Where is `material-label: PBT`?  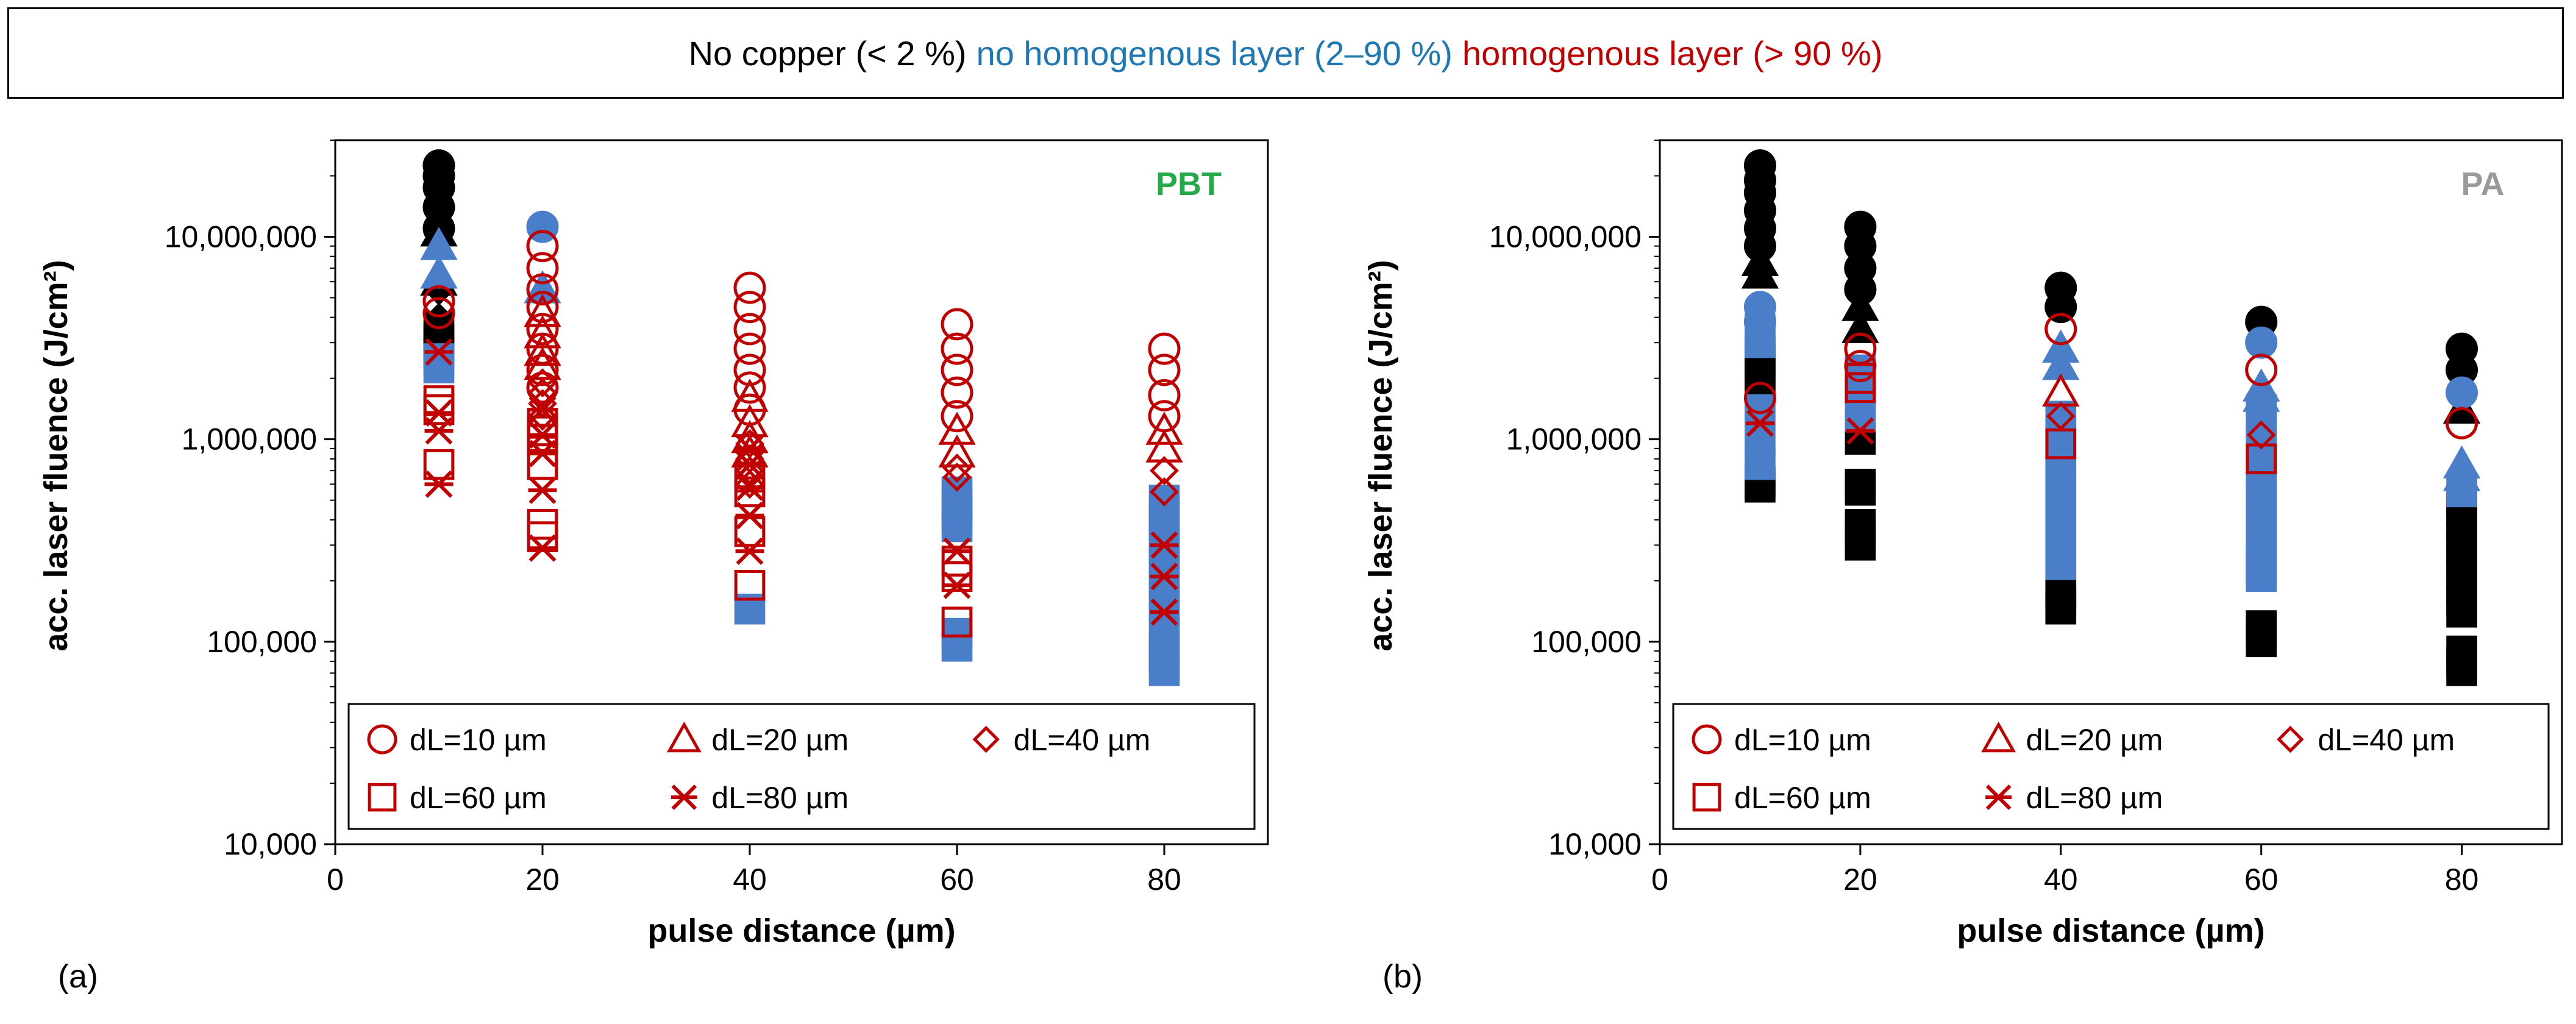 material-label: PBT is located at coordinates (1189, 184).